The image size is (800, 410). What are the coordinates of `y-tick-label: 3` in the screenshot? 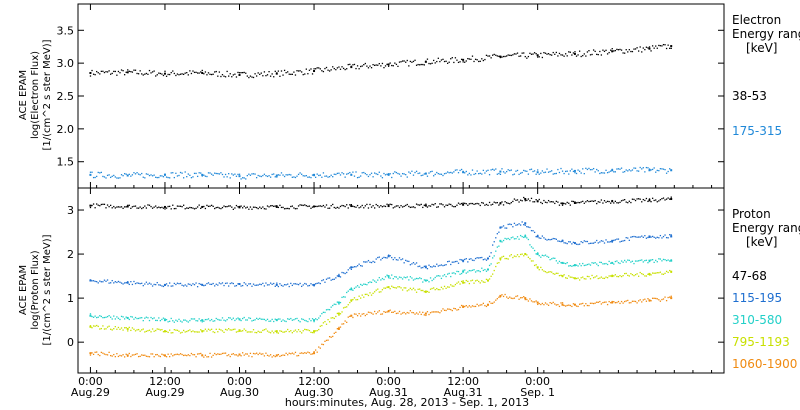 It's located at (70, 210).